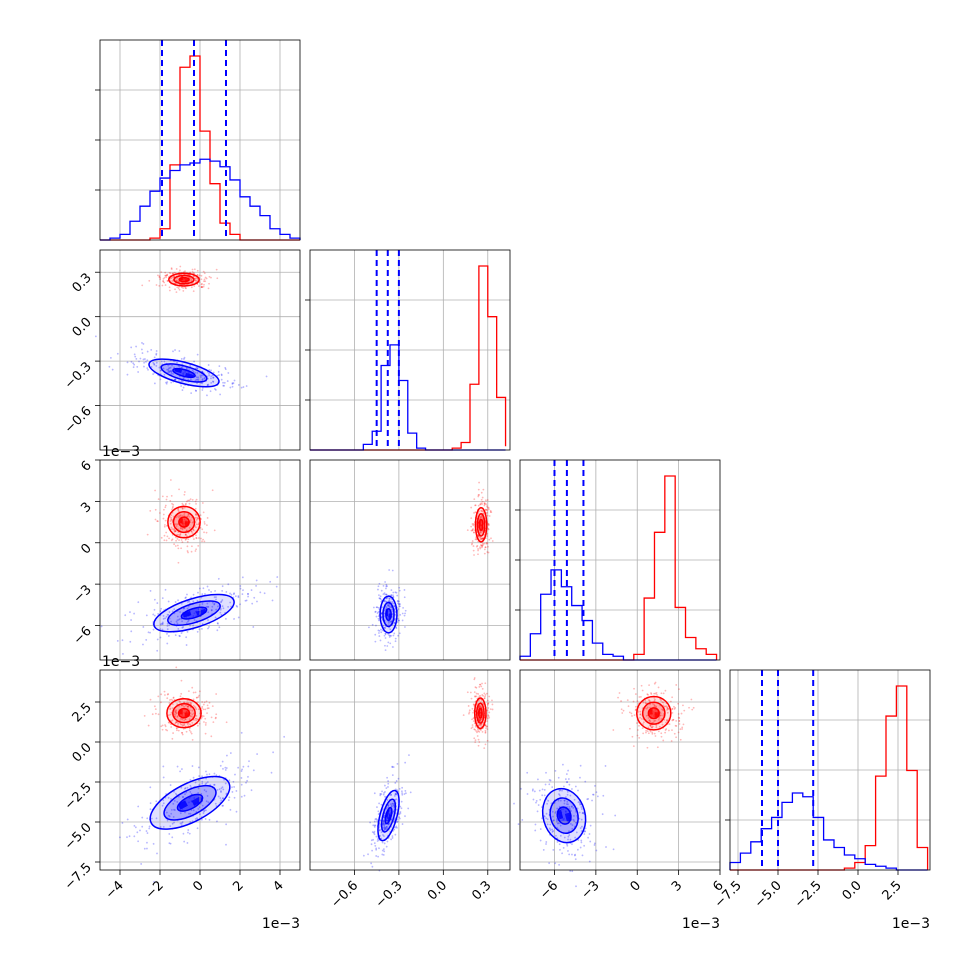 The height and width of the screenshot is (970, 970). What do you see at coordinates (654, 713) in the screenshot?
I see `red-contours` at bounding box center [654, 713].